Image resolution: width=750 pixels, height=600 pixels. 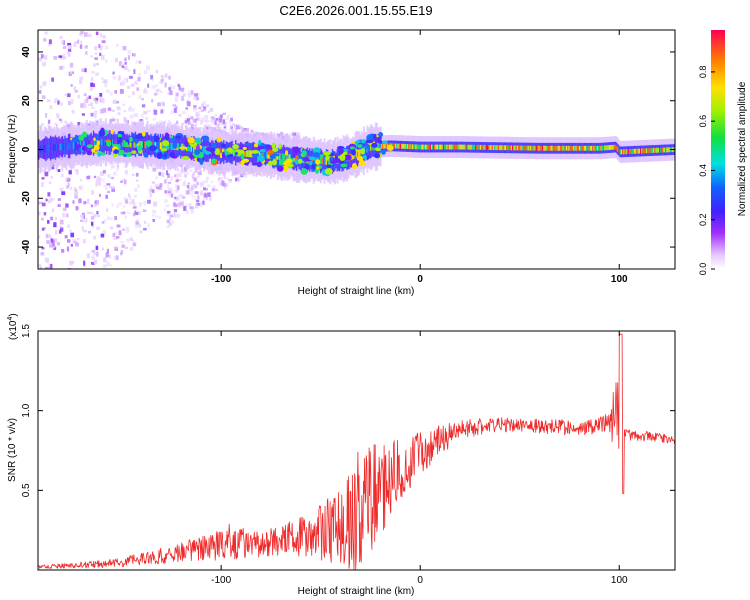 I want to click on colorbar-tick-label: 0.0, so click(x=703, y=269).